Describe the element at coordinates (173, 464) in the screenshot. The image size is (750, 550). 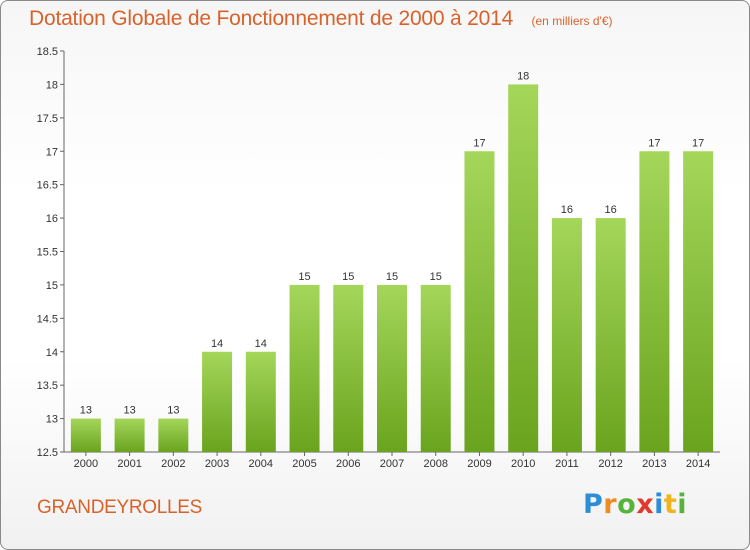
I see `x-tick-label: 2002` at that location.